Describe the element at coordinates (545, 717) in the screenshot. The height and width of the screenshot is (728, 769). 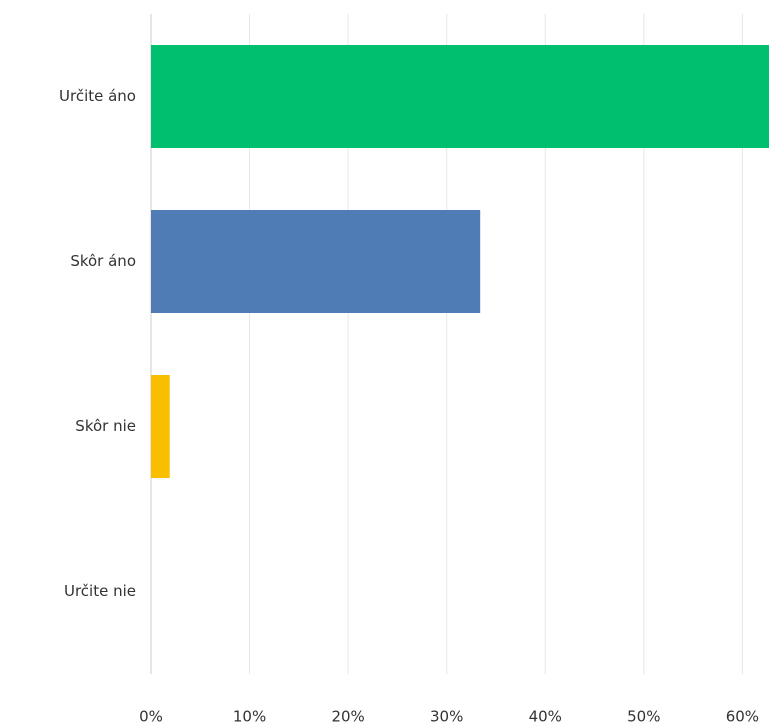
I see `x-tick-label: 40%` at that location.